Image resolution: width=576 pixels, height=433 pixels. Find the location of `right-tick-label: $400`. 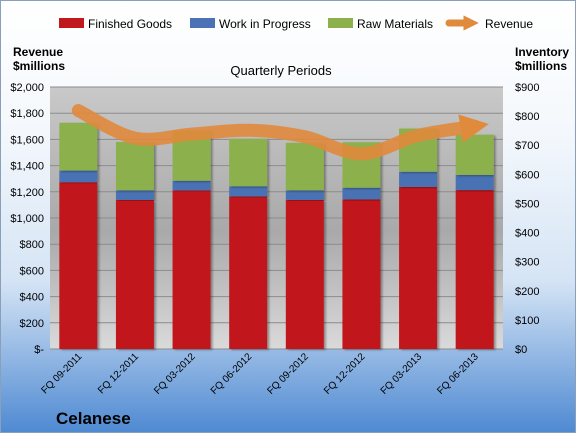

right-tick-label: $400 is located at coordinates (527, 234).